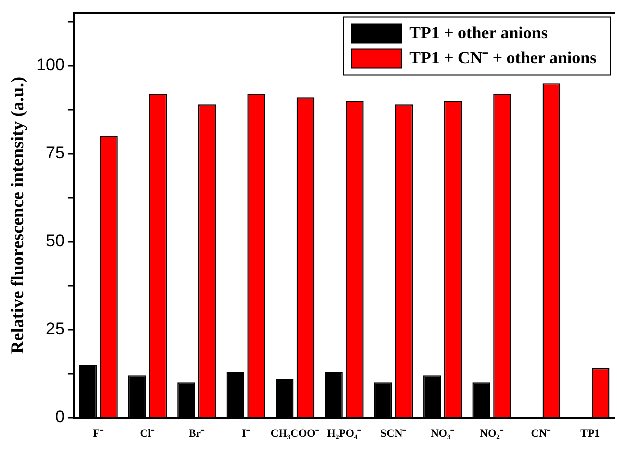  I want to click on x-tick-label: NO₂⁻, so click(492, 434).